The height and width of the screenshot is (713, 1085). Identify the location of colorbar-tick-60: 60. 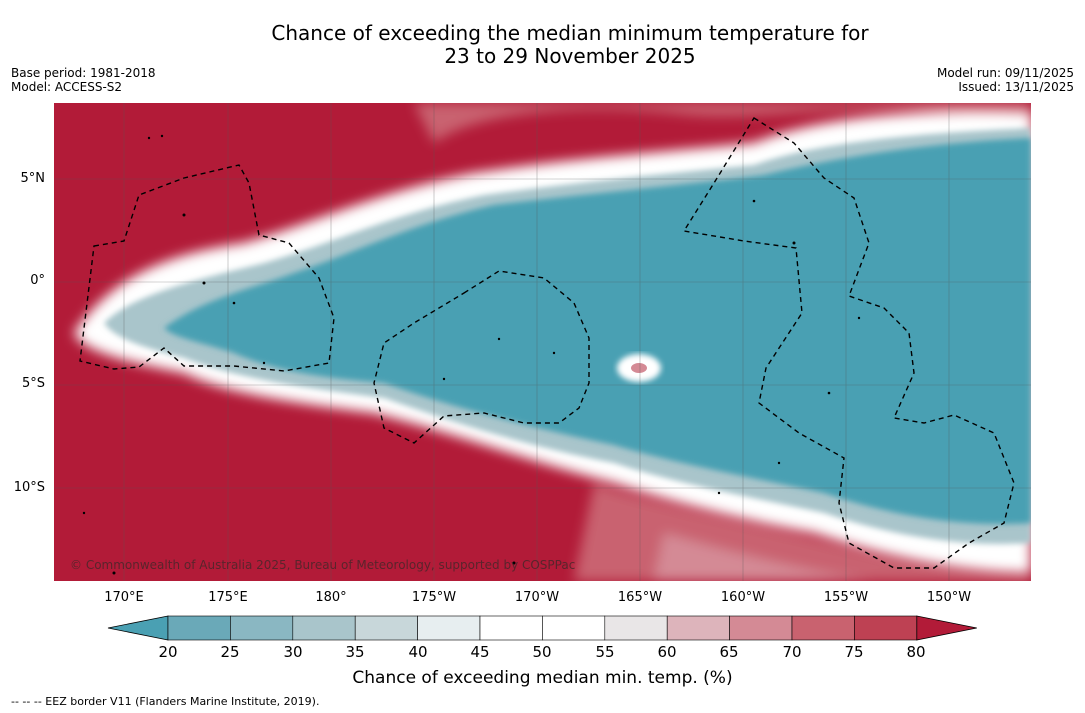
(667, 652).